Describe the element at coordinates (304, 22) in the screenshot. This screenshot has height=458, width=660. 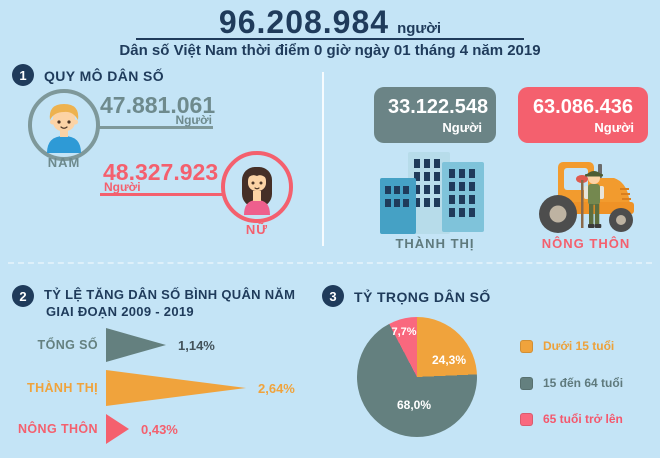
I see `total-population-value: 96.208.984` at that location.